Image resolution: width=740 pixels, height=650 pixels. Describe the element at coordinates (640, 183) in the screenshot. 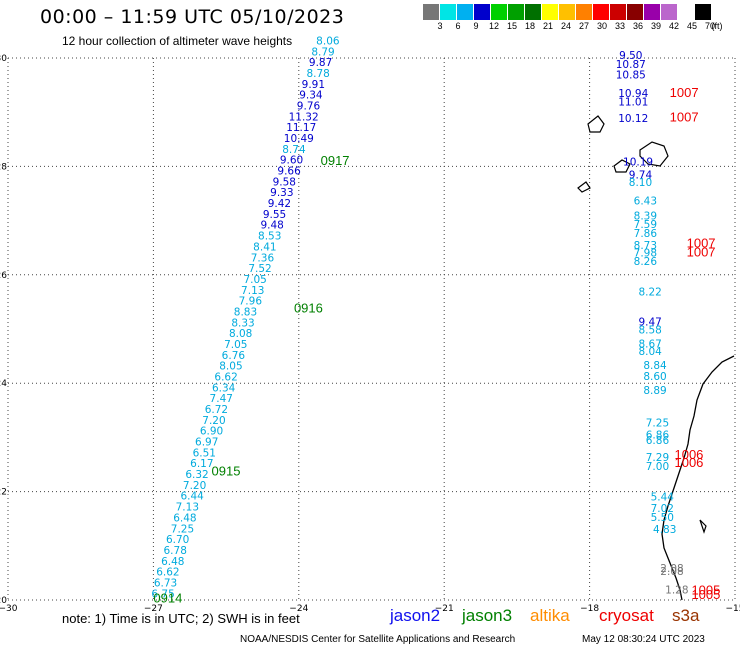

I see `wave-height-label: 8.10` at that location.